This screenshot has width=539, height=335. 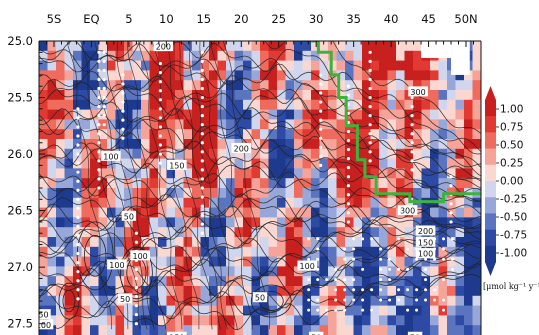 What do you see at coordinates (260, 150) in the screenshot?
I see `contour-line` at bounding box center [260, 150].